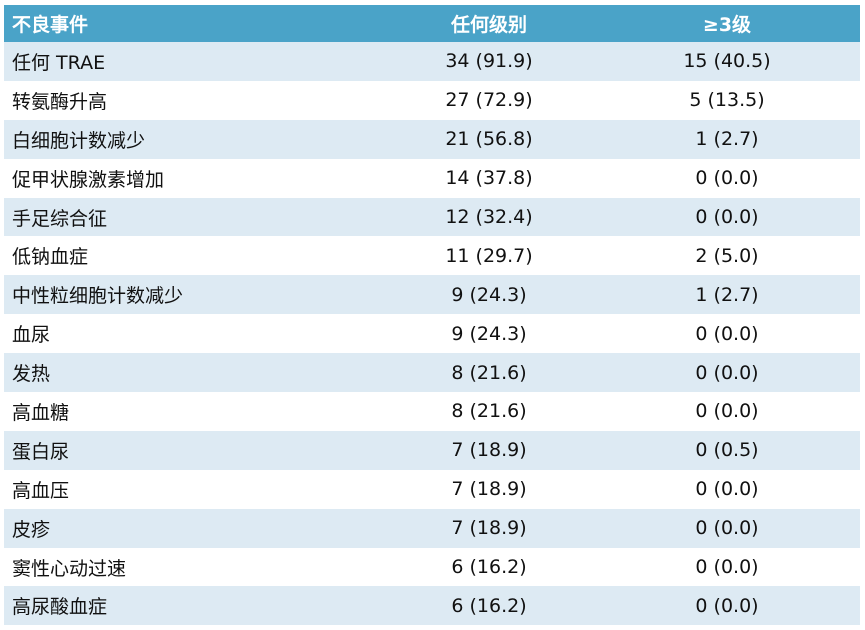 Image resolution: width=865 pixels, height=630 pixels. Describe the element at coordinates (79, 140) in the screenshot. I see `cell-adverse-event: 白细胞计数减少` at that location.